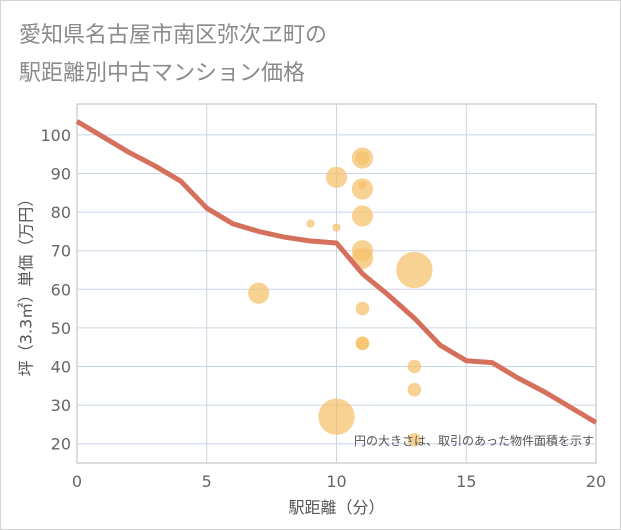 This screenshot has height=530, width=621. I want to click on y-tick-label: 20, so click(61, 444).